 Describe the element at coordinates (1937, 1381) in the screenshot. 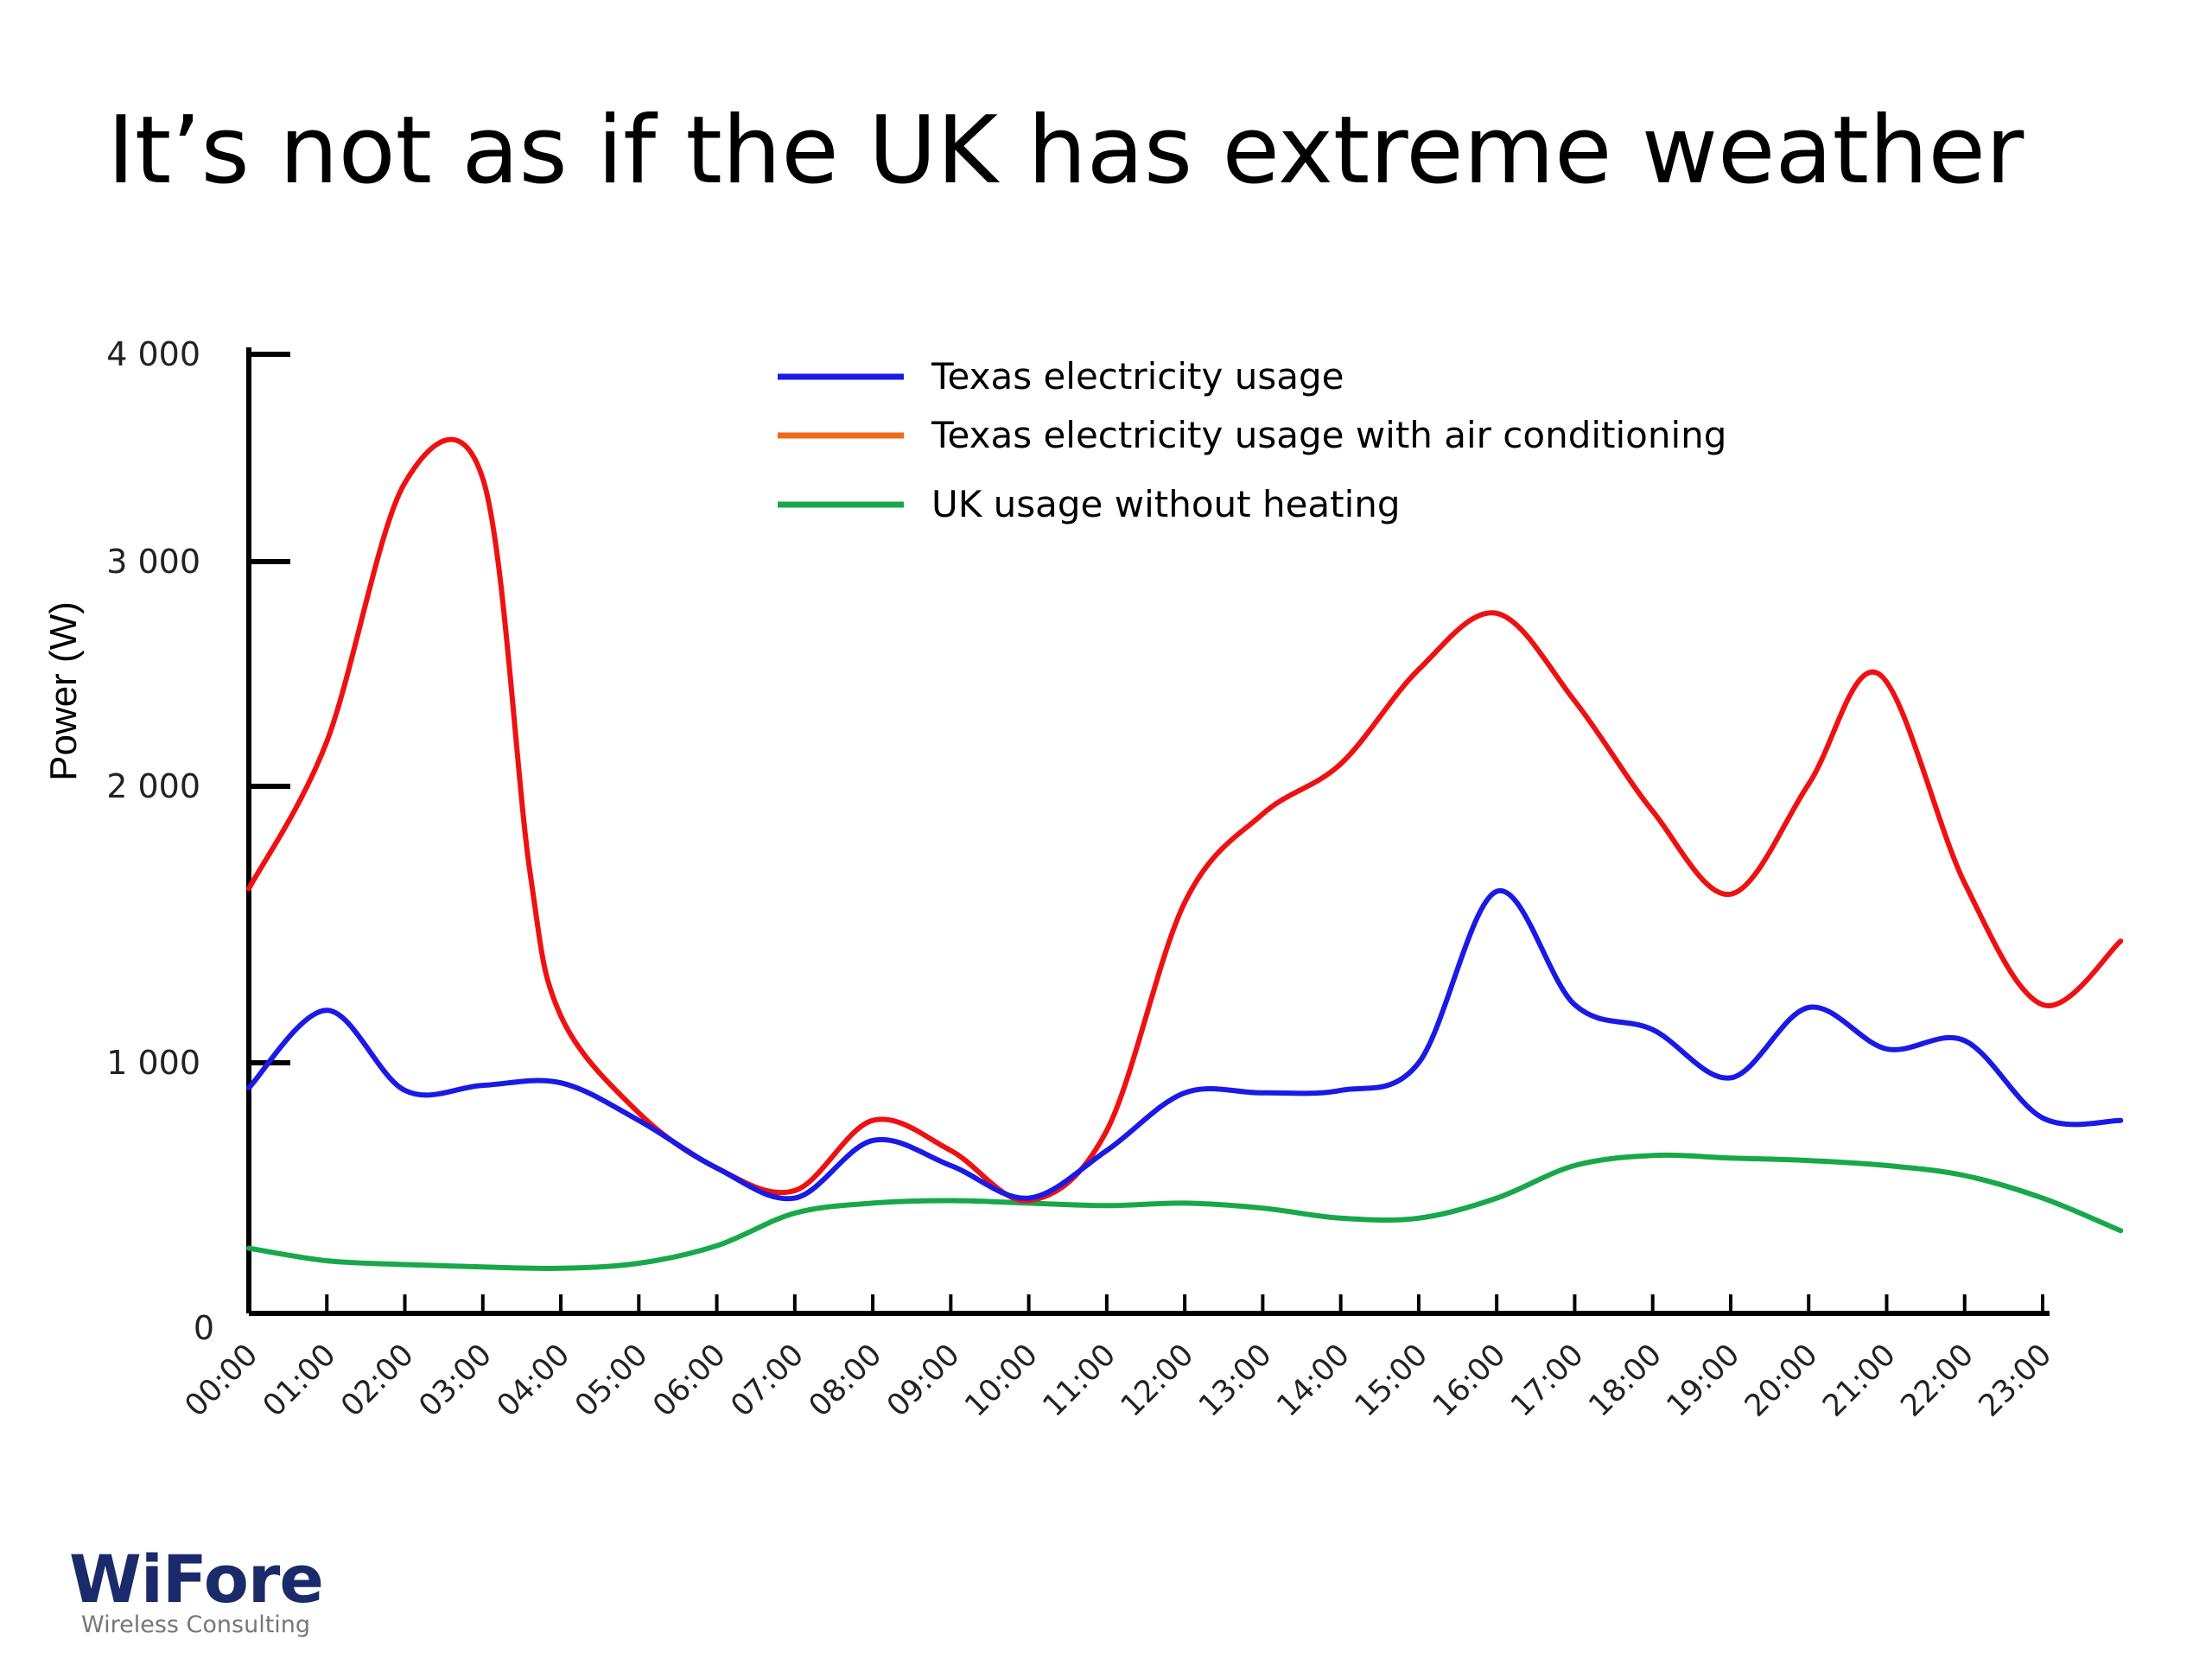

I see `x-tick-label: 22:00` at that location.